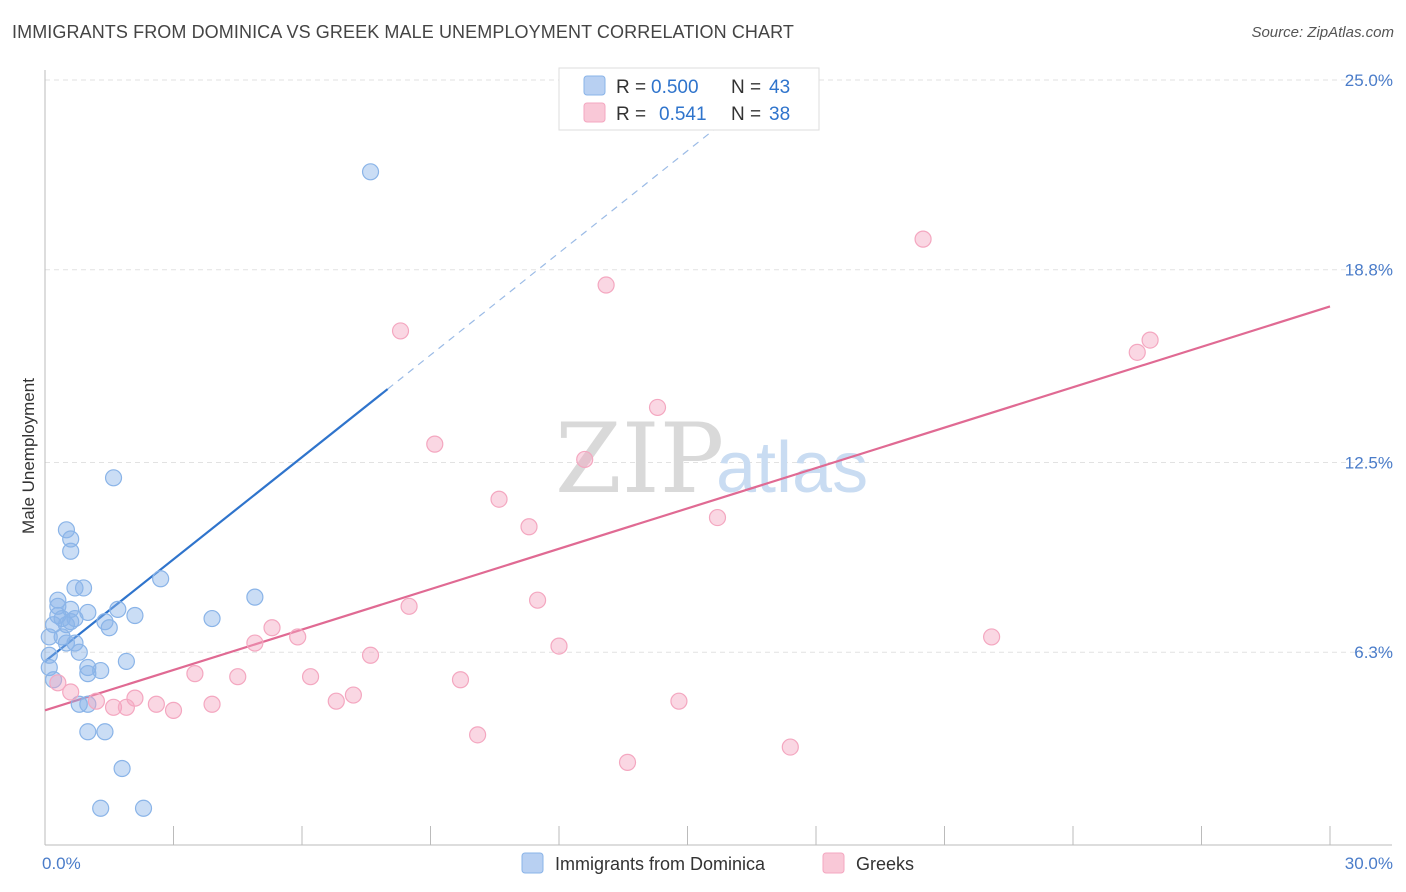 The width and height of the screenshot is (1406, 892). I want to click on y-axis-title: Male Unemployment, so click(28, 456).